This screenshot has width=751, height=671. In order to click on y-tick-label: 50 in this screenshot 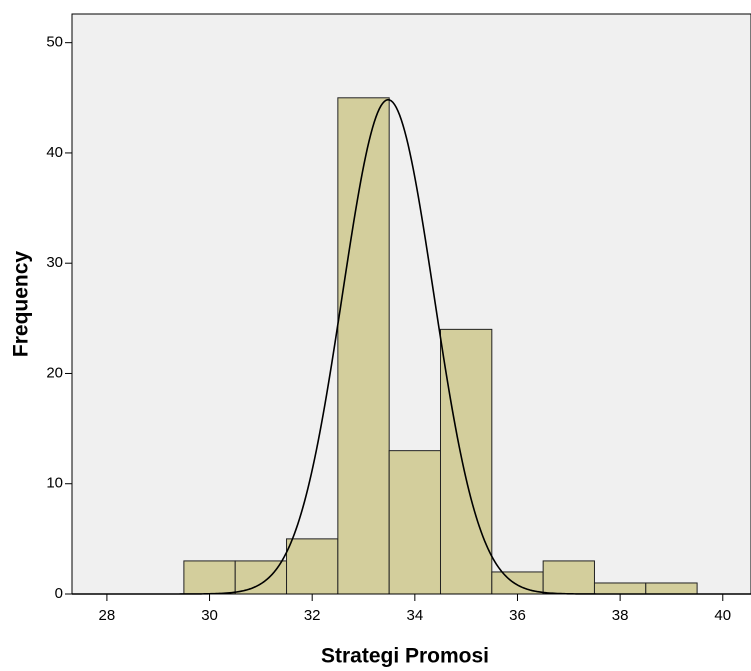, I will do `click(54, 42)`.